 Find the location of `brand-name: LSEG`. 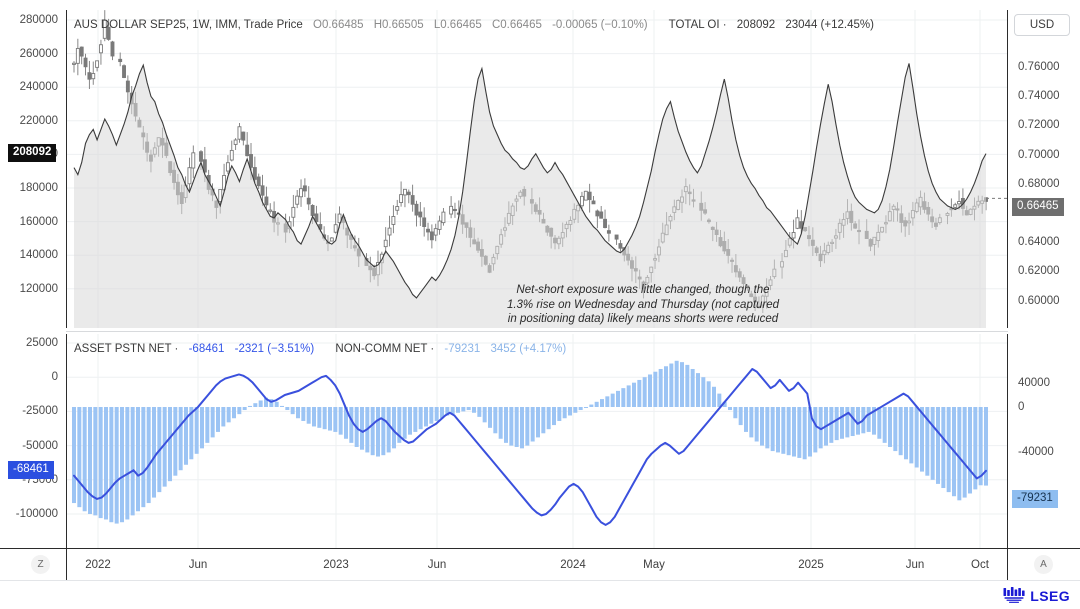

brand-name: LSEG is located at coordinates (1050, 595).